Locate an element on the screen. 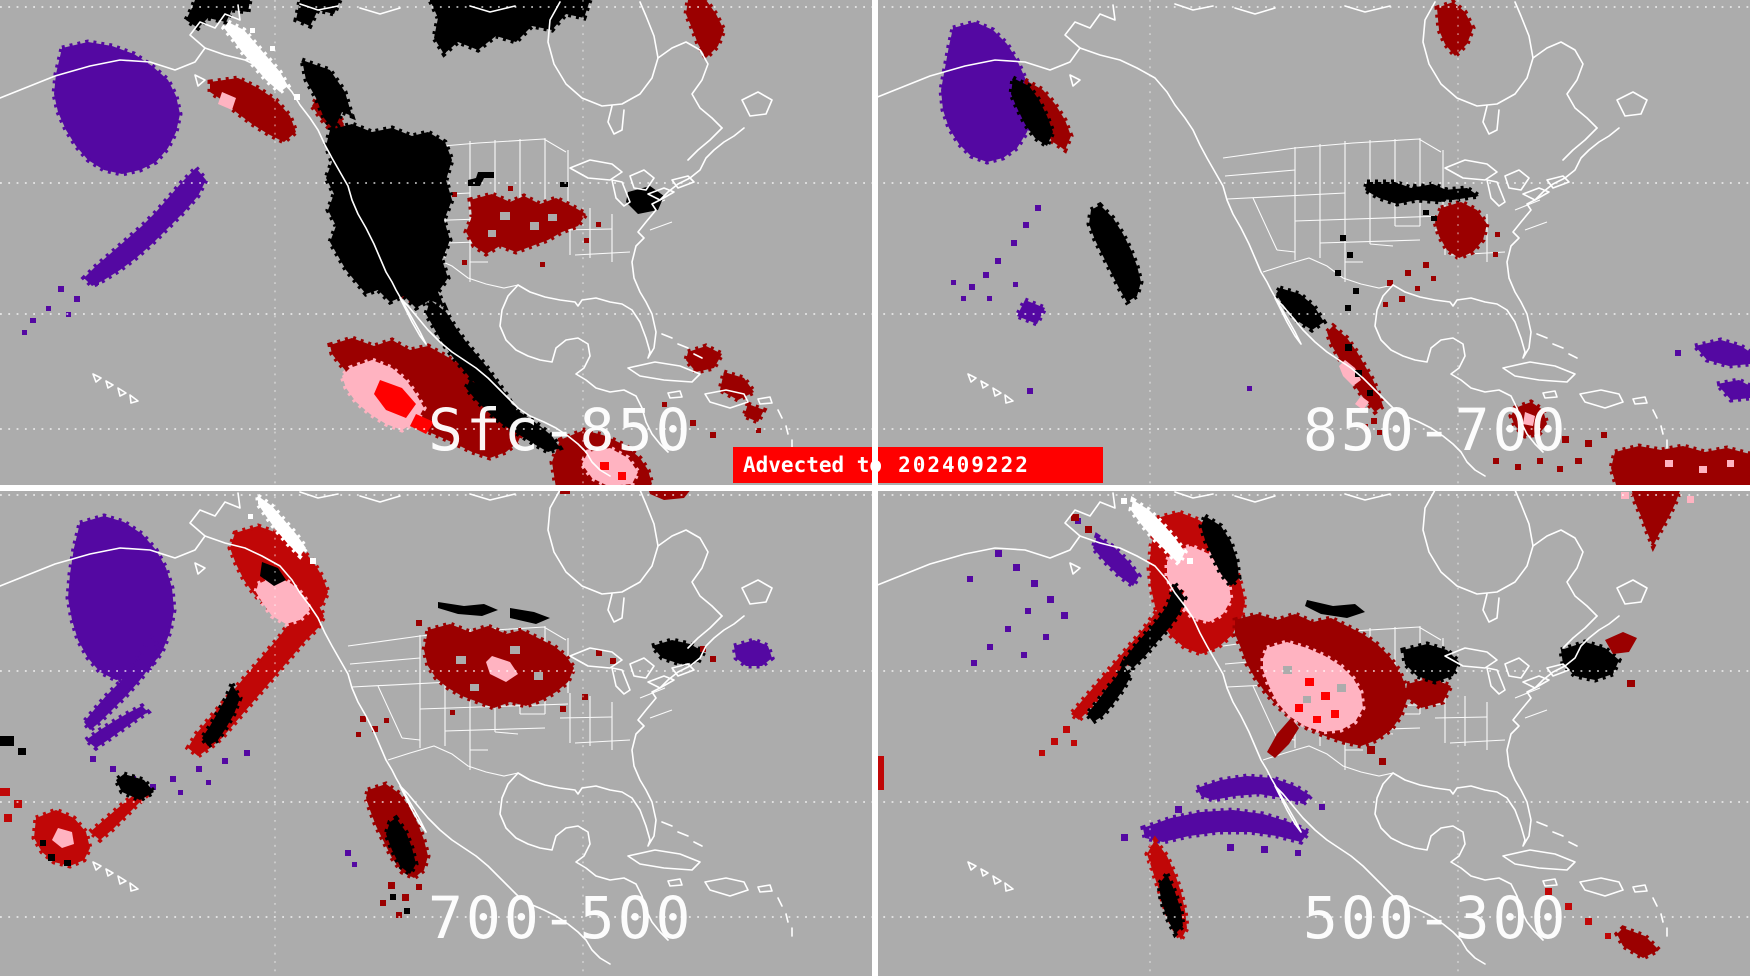 This screenshot has height=976, width=1750. panel-label-500-300: 500-300 is located at coordinates (1436, 918).